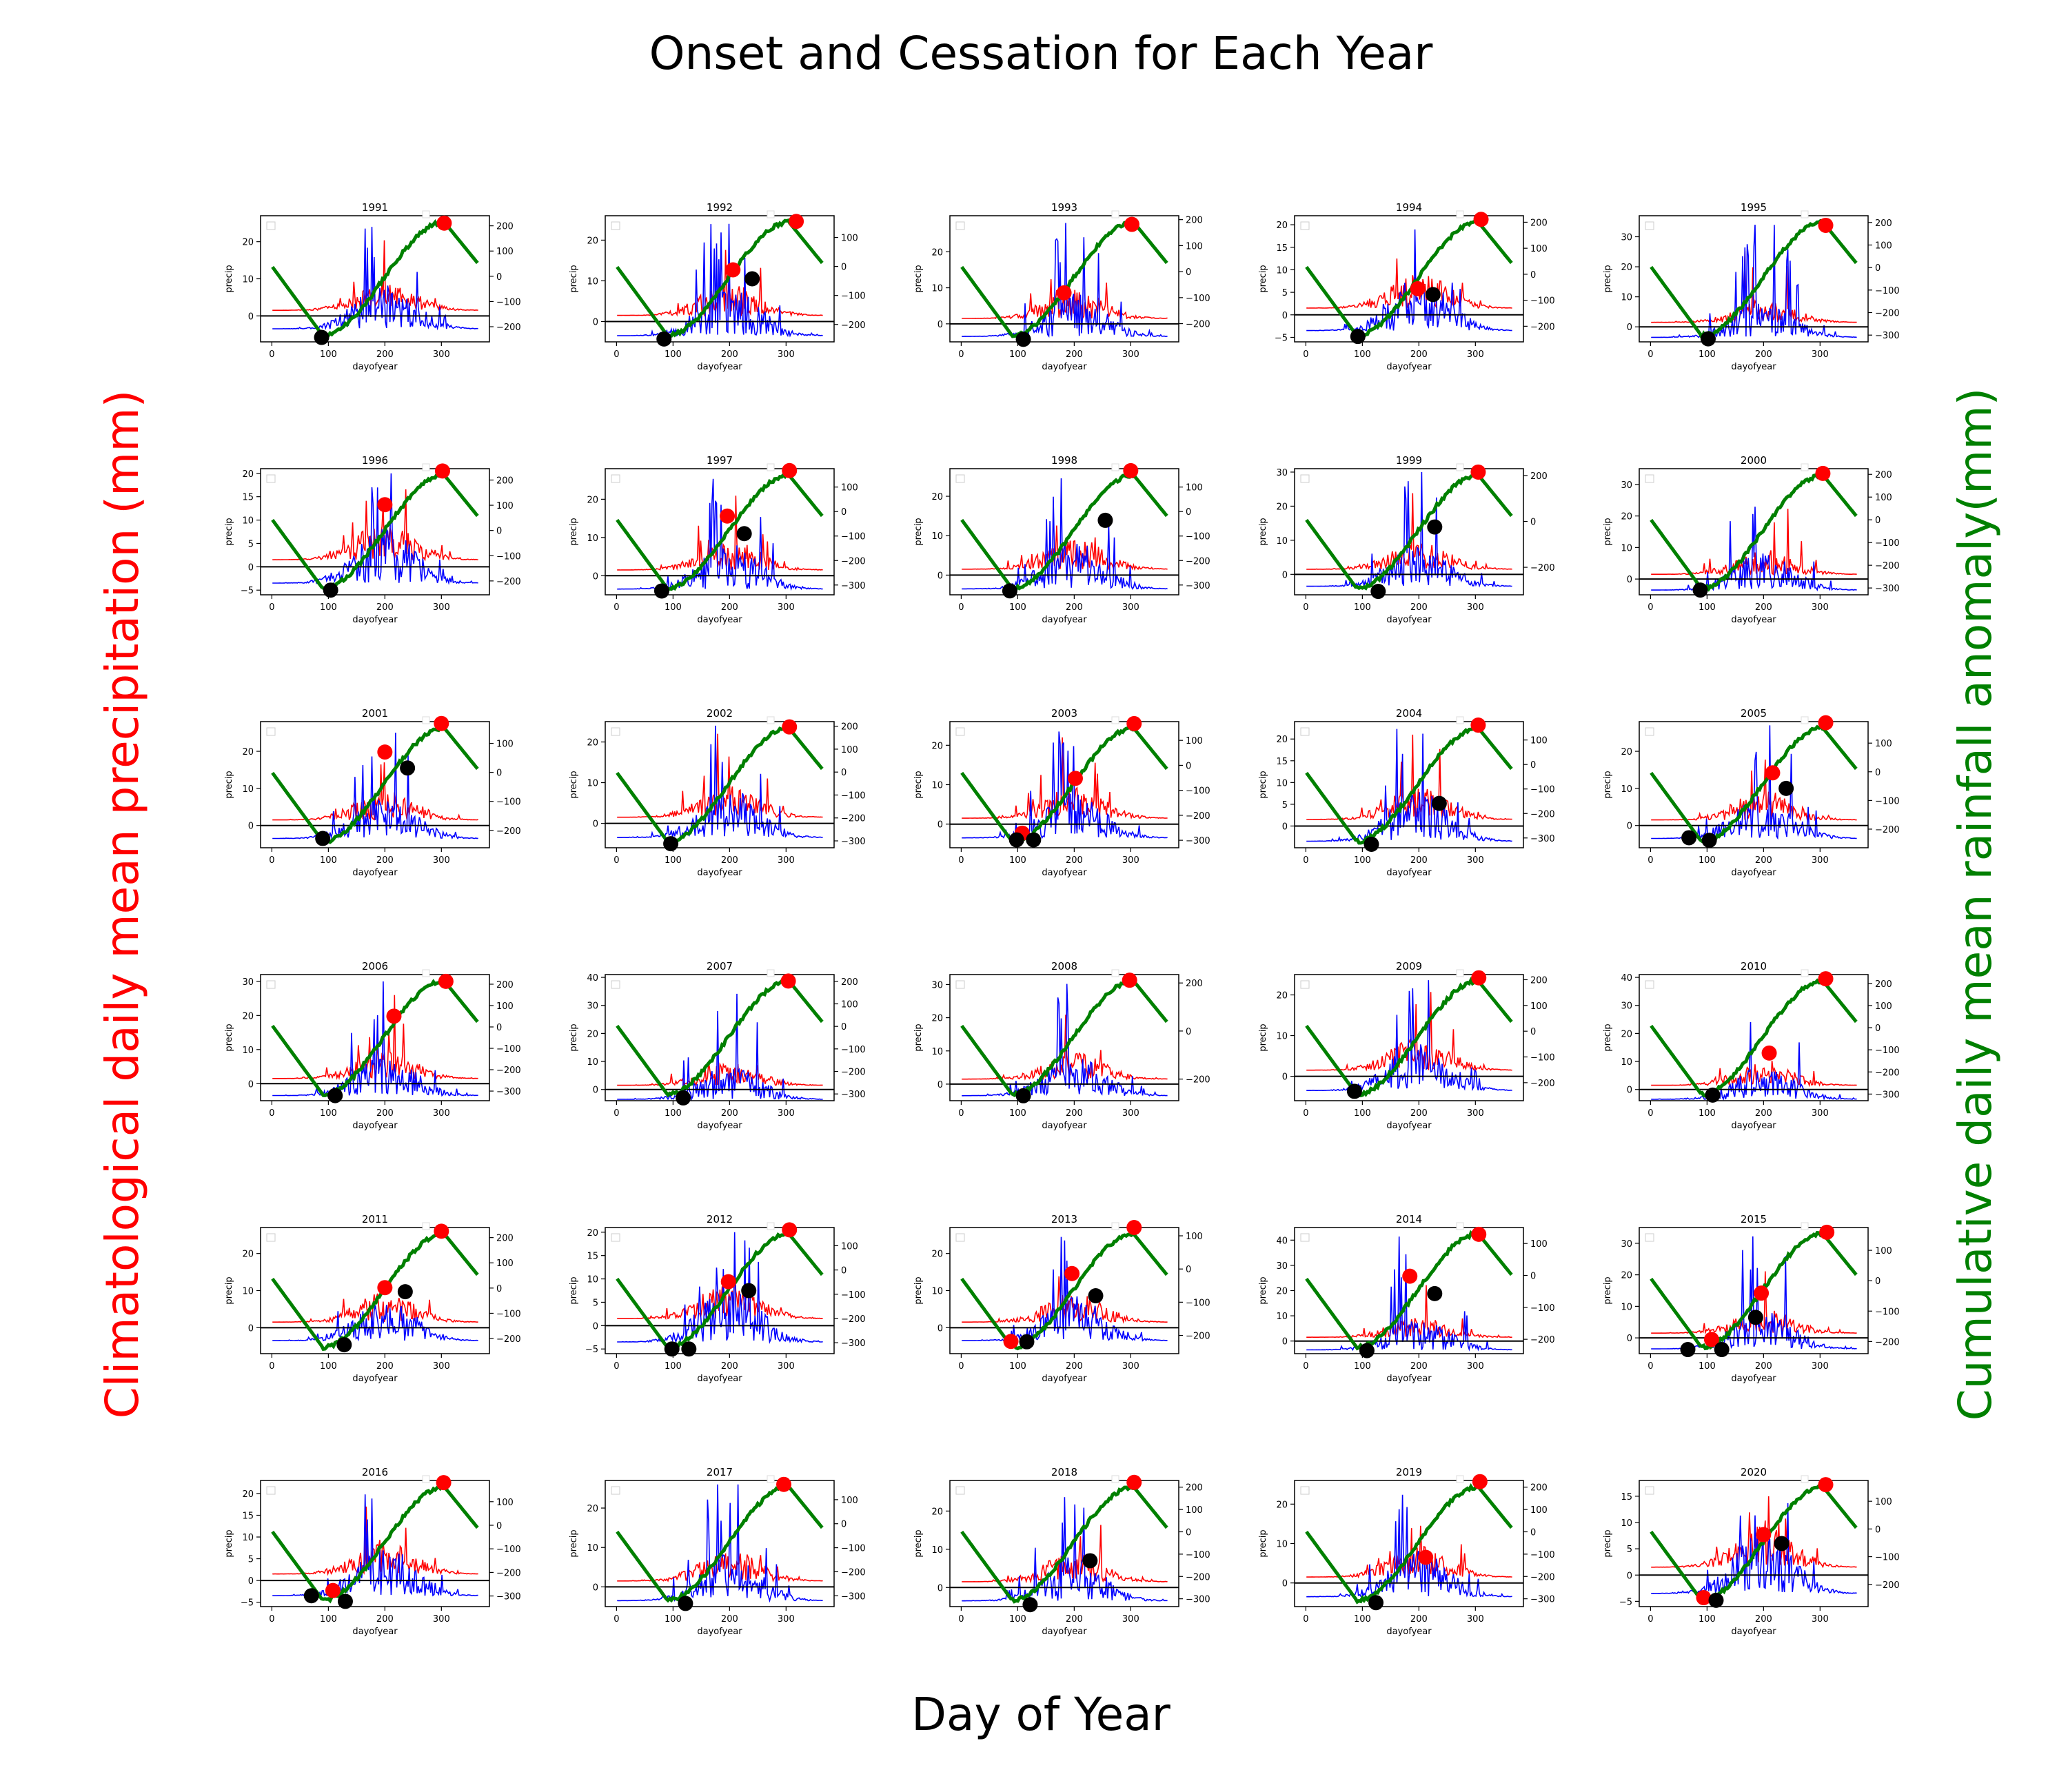 The width and height of the screenshot is (2068, 1792). What do you see at coordinates (375, 1219) in the screenshot?
I see `subplot-title: 2011` at bounding box center [375, 1219].